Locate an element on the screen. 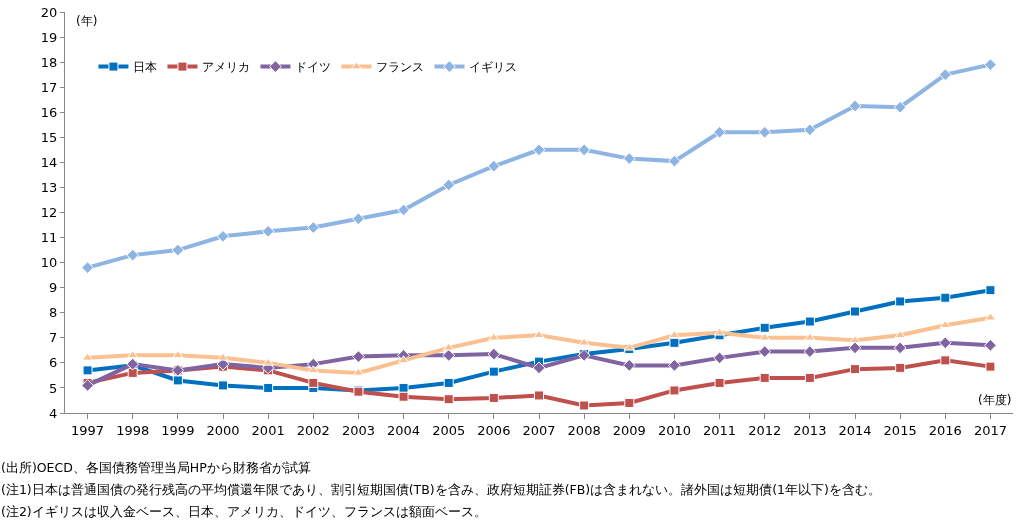 The width and height of the screenshot is (1025, 525). x-tick-label: 2011 is located at coordinates (720, 430).